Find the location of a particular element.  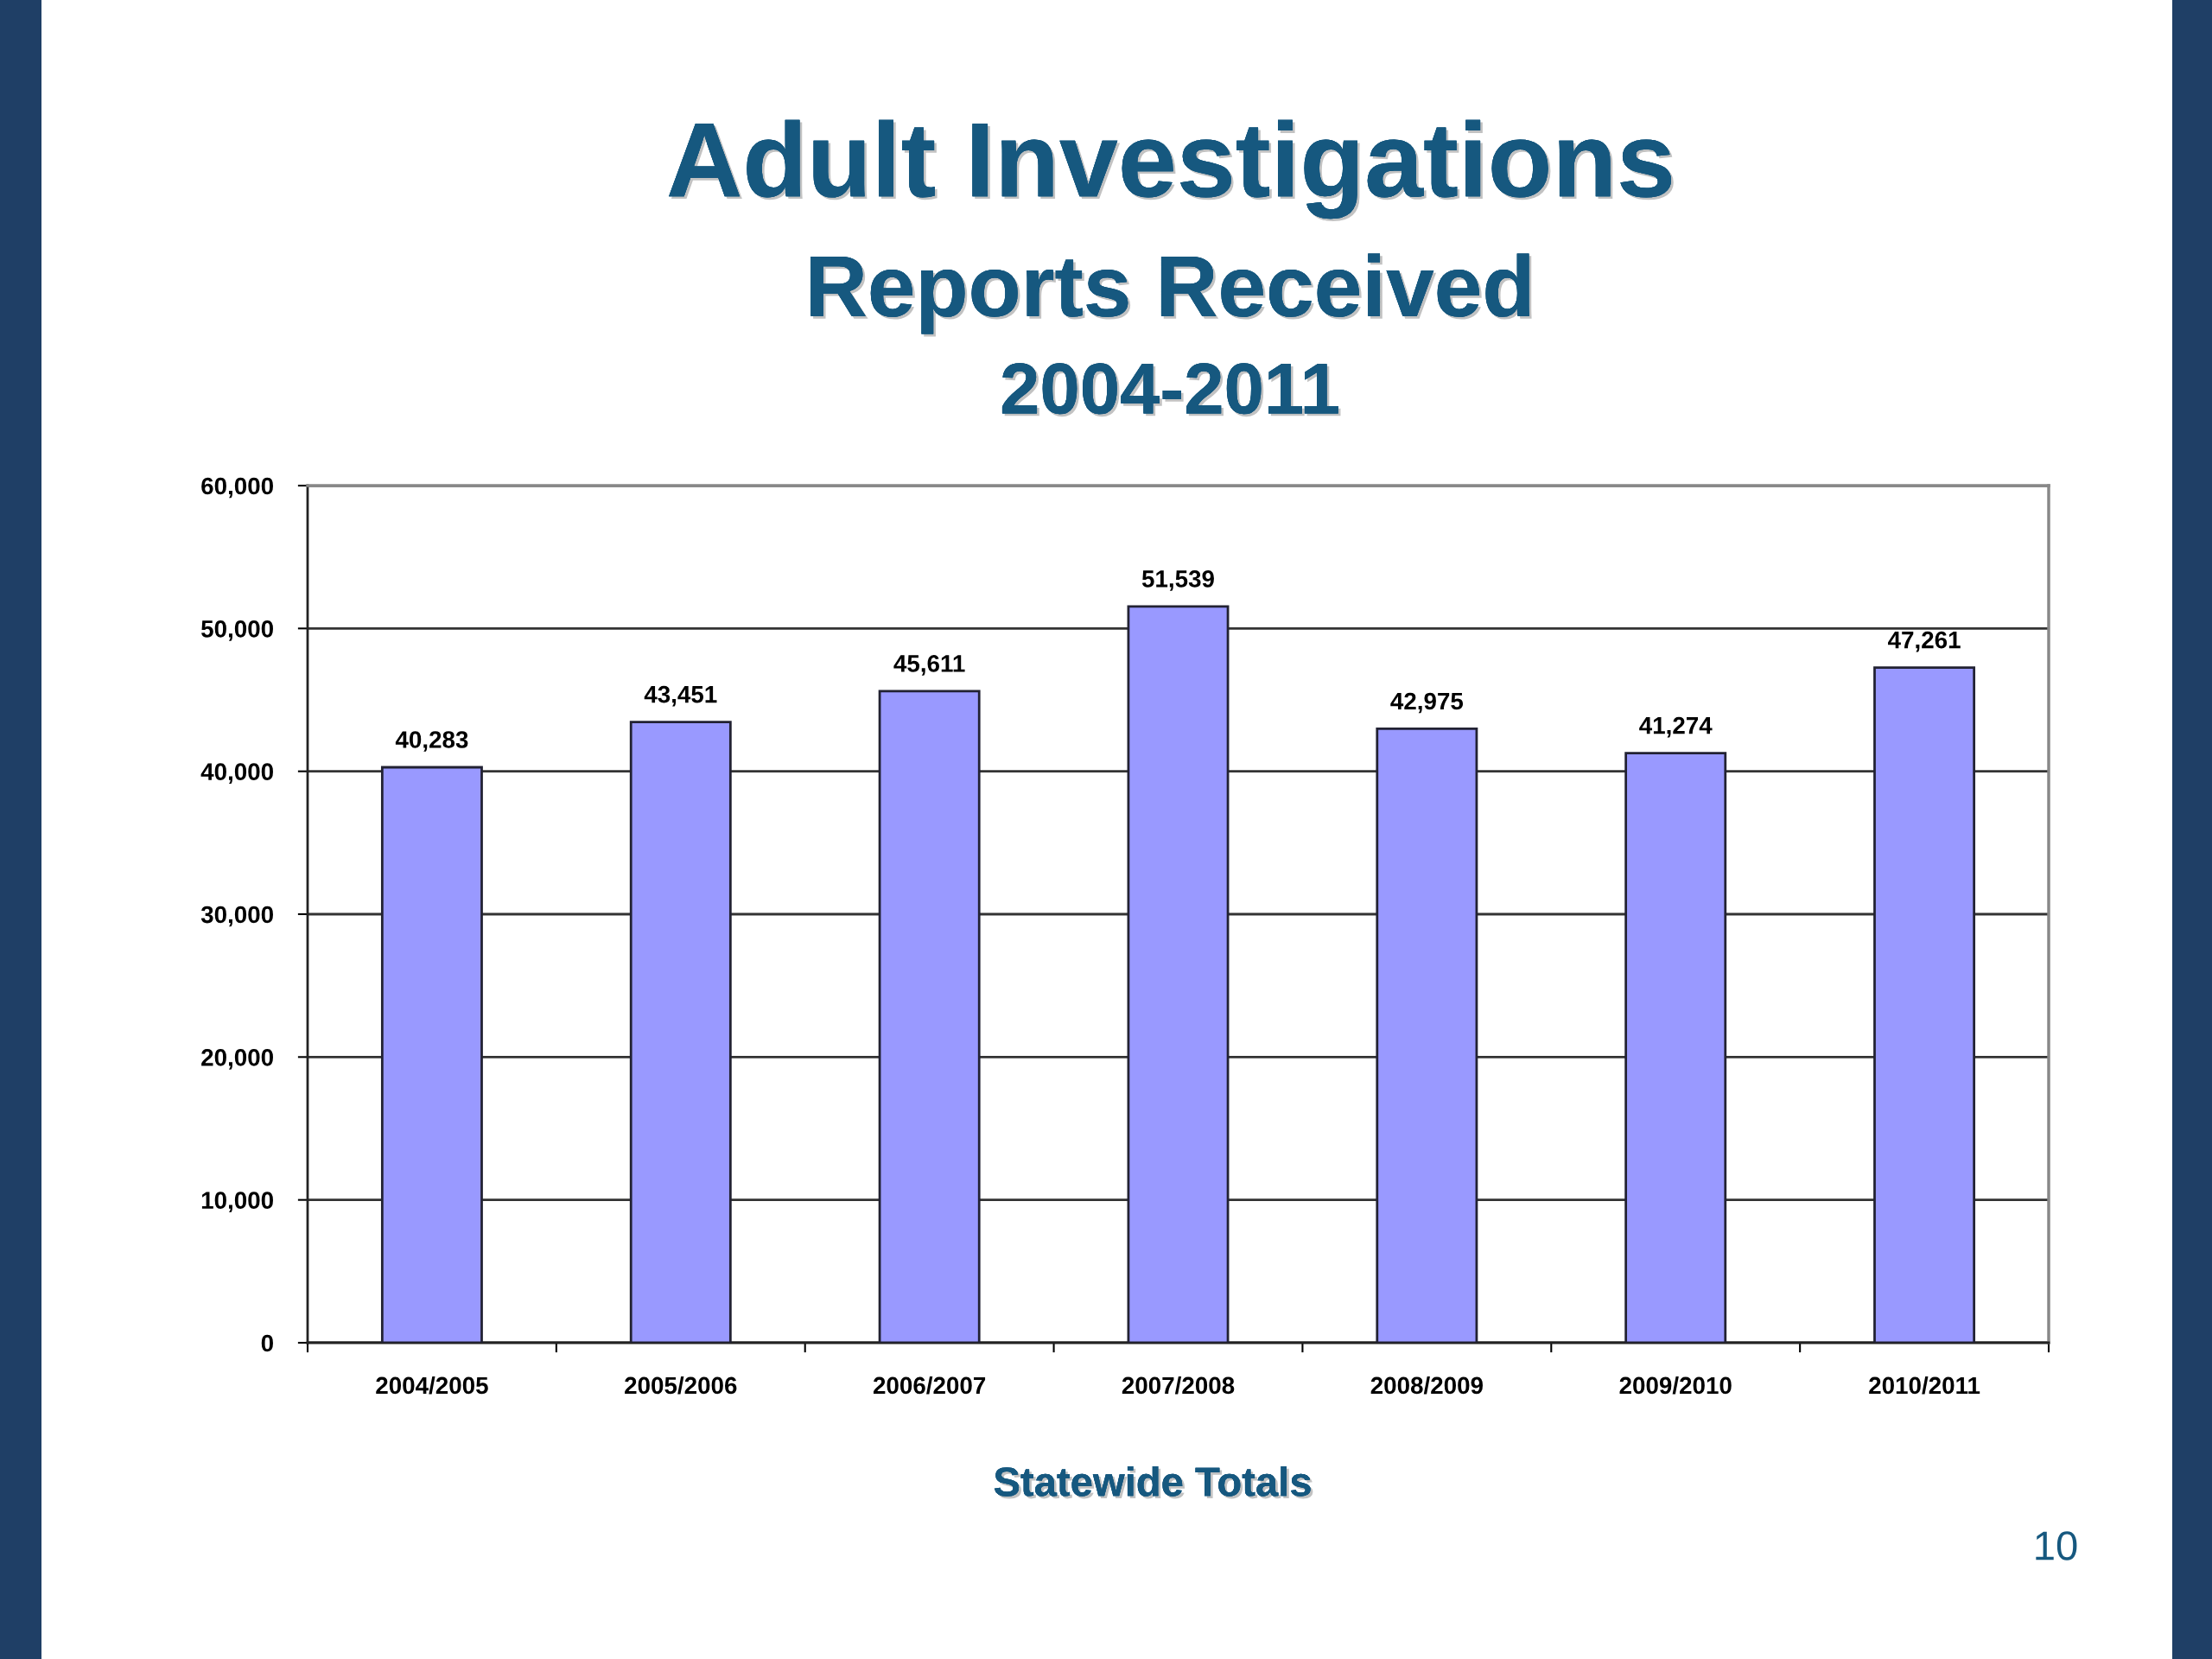

x-tick-label: 2009/2010 is located at coordinates (1675, 1385).